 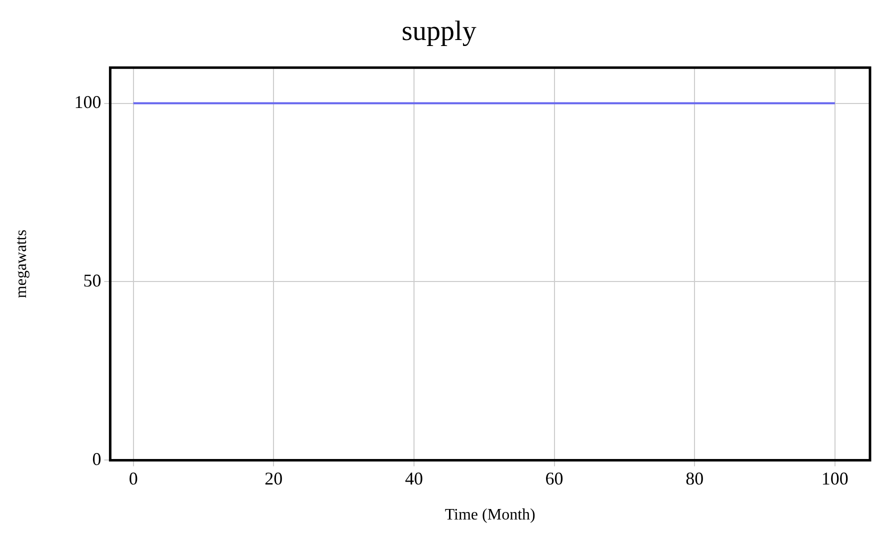 I want to click on x-tick-label: 20, so click(x=273, y=478).